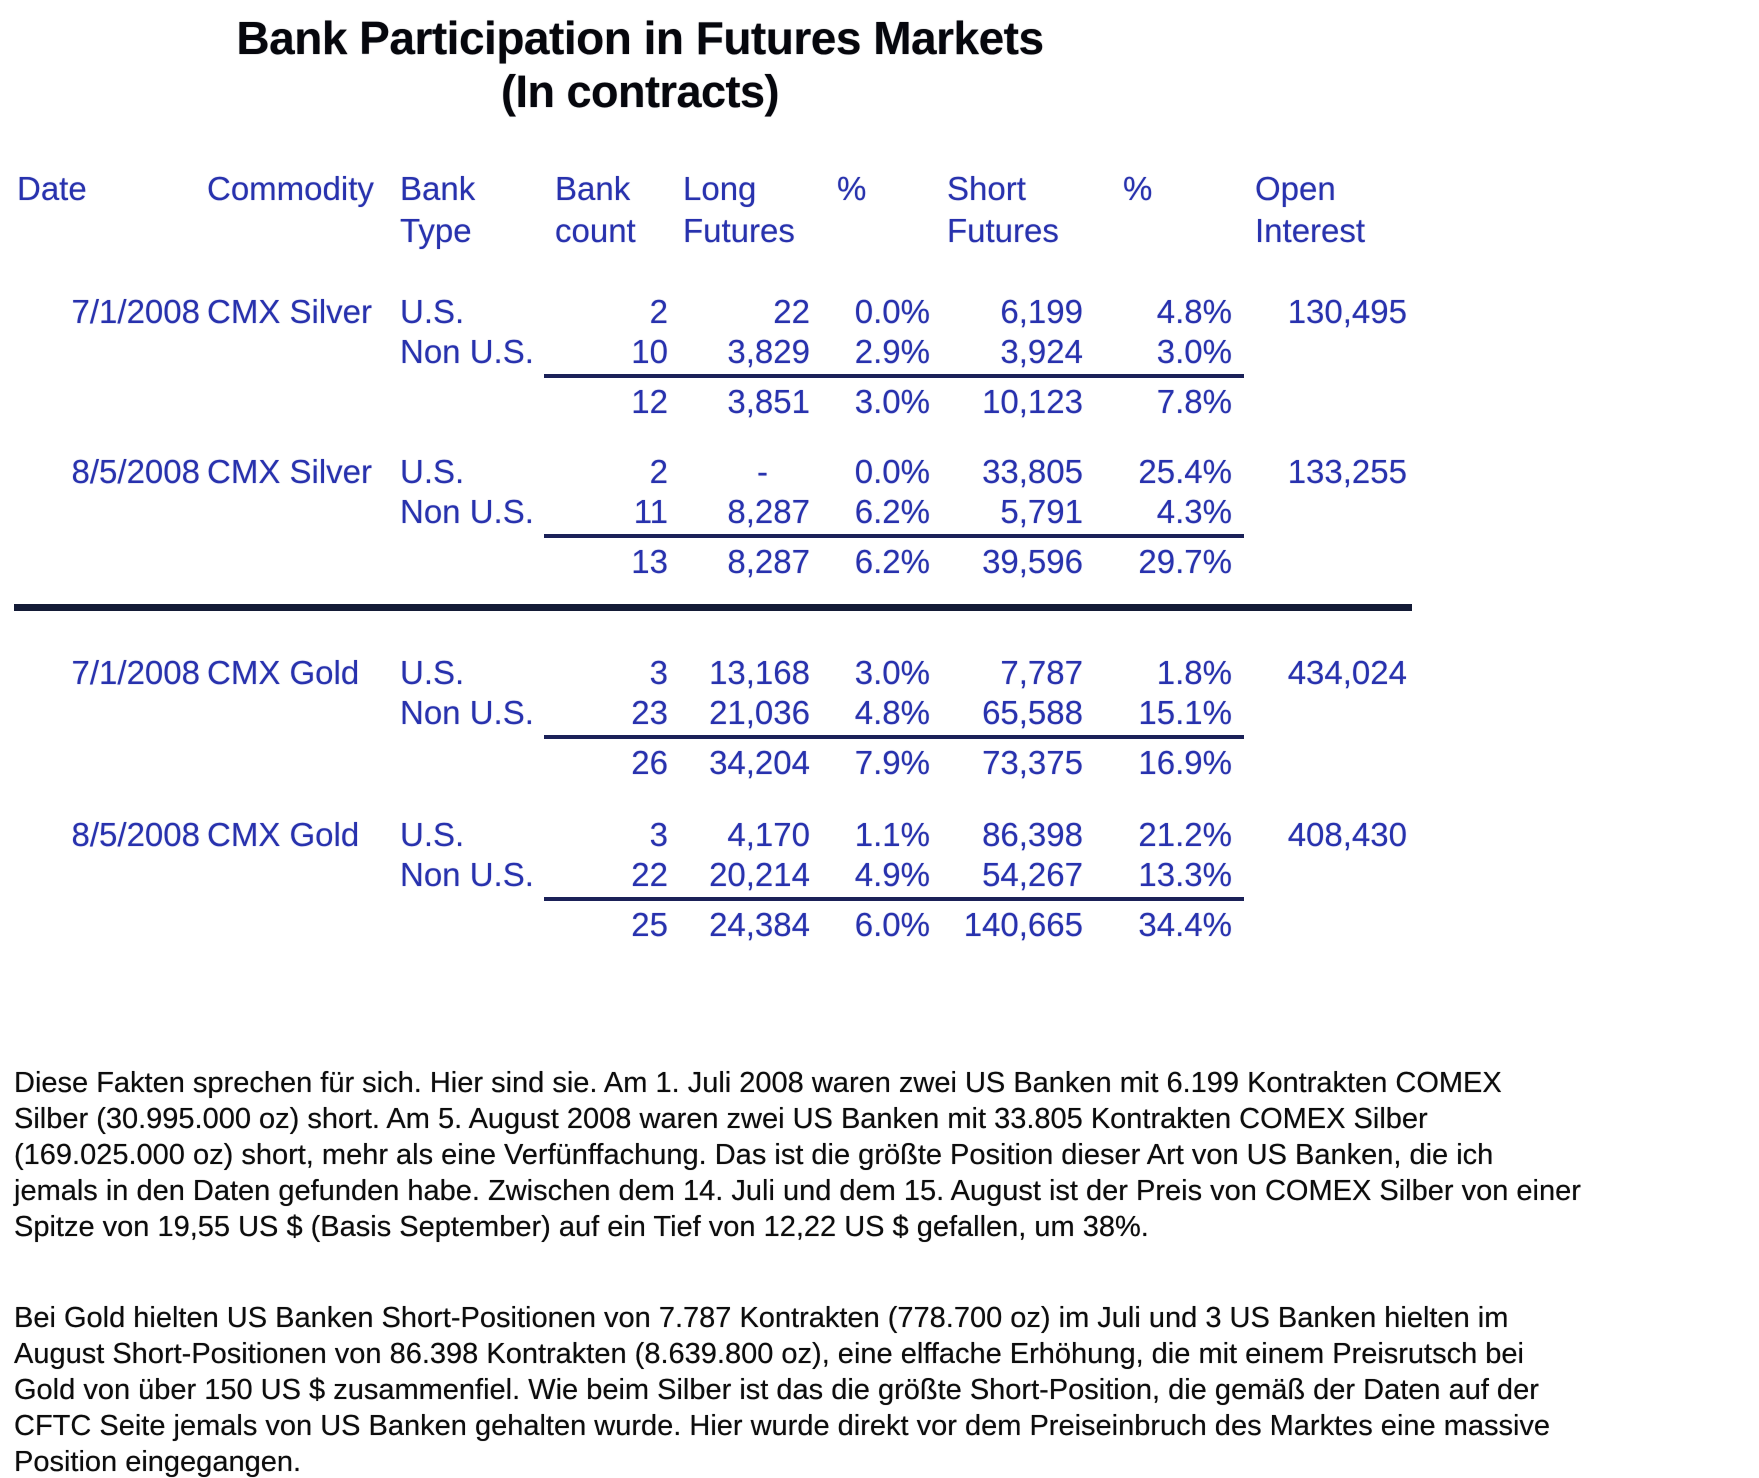 The image size is (1759, 1478). What do you see at coordinates (879, 713) in the screenshot?
I see `table-row-non-us: Non U.S. 23 21,036 4.8% 65,588 15.1%` at bounding box center [879, 713].